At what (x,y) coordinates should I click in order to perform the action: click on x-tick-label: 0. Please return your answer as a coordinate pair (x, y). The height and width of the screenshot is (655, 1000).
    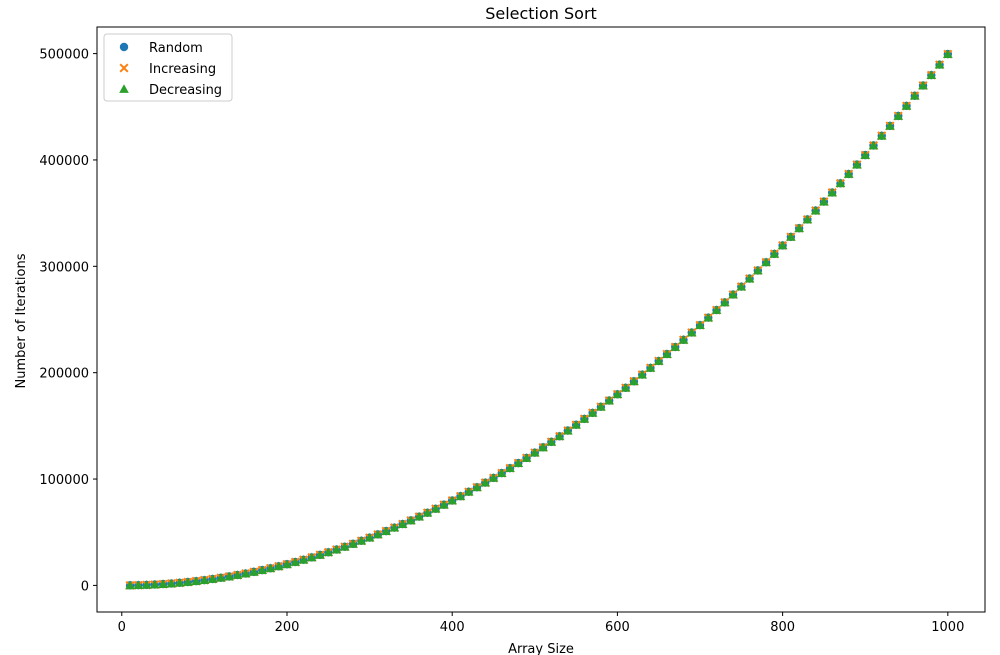
    Looking at the image, I should click on (122, 627).